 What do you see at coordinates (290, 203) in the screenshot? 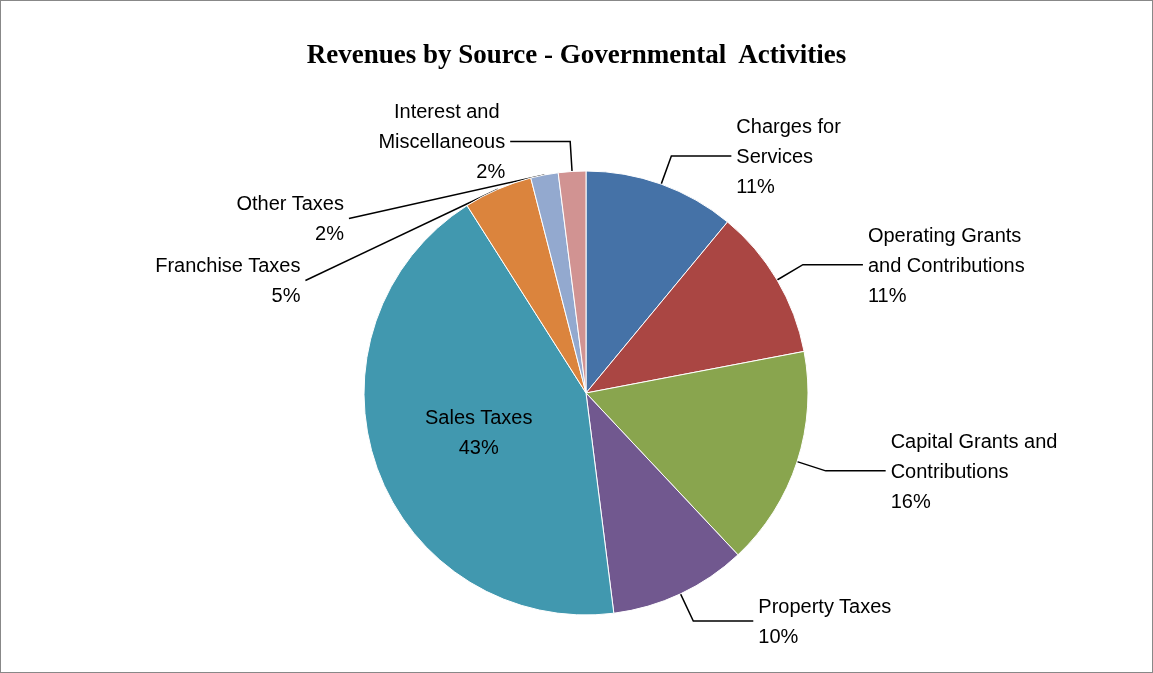
I see `slice-label: Other Taxes` at bounding box center [290, 203].